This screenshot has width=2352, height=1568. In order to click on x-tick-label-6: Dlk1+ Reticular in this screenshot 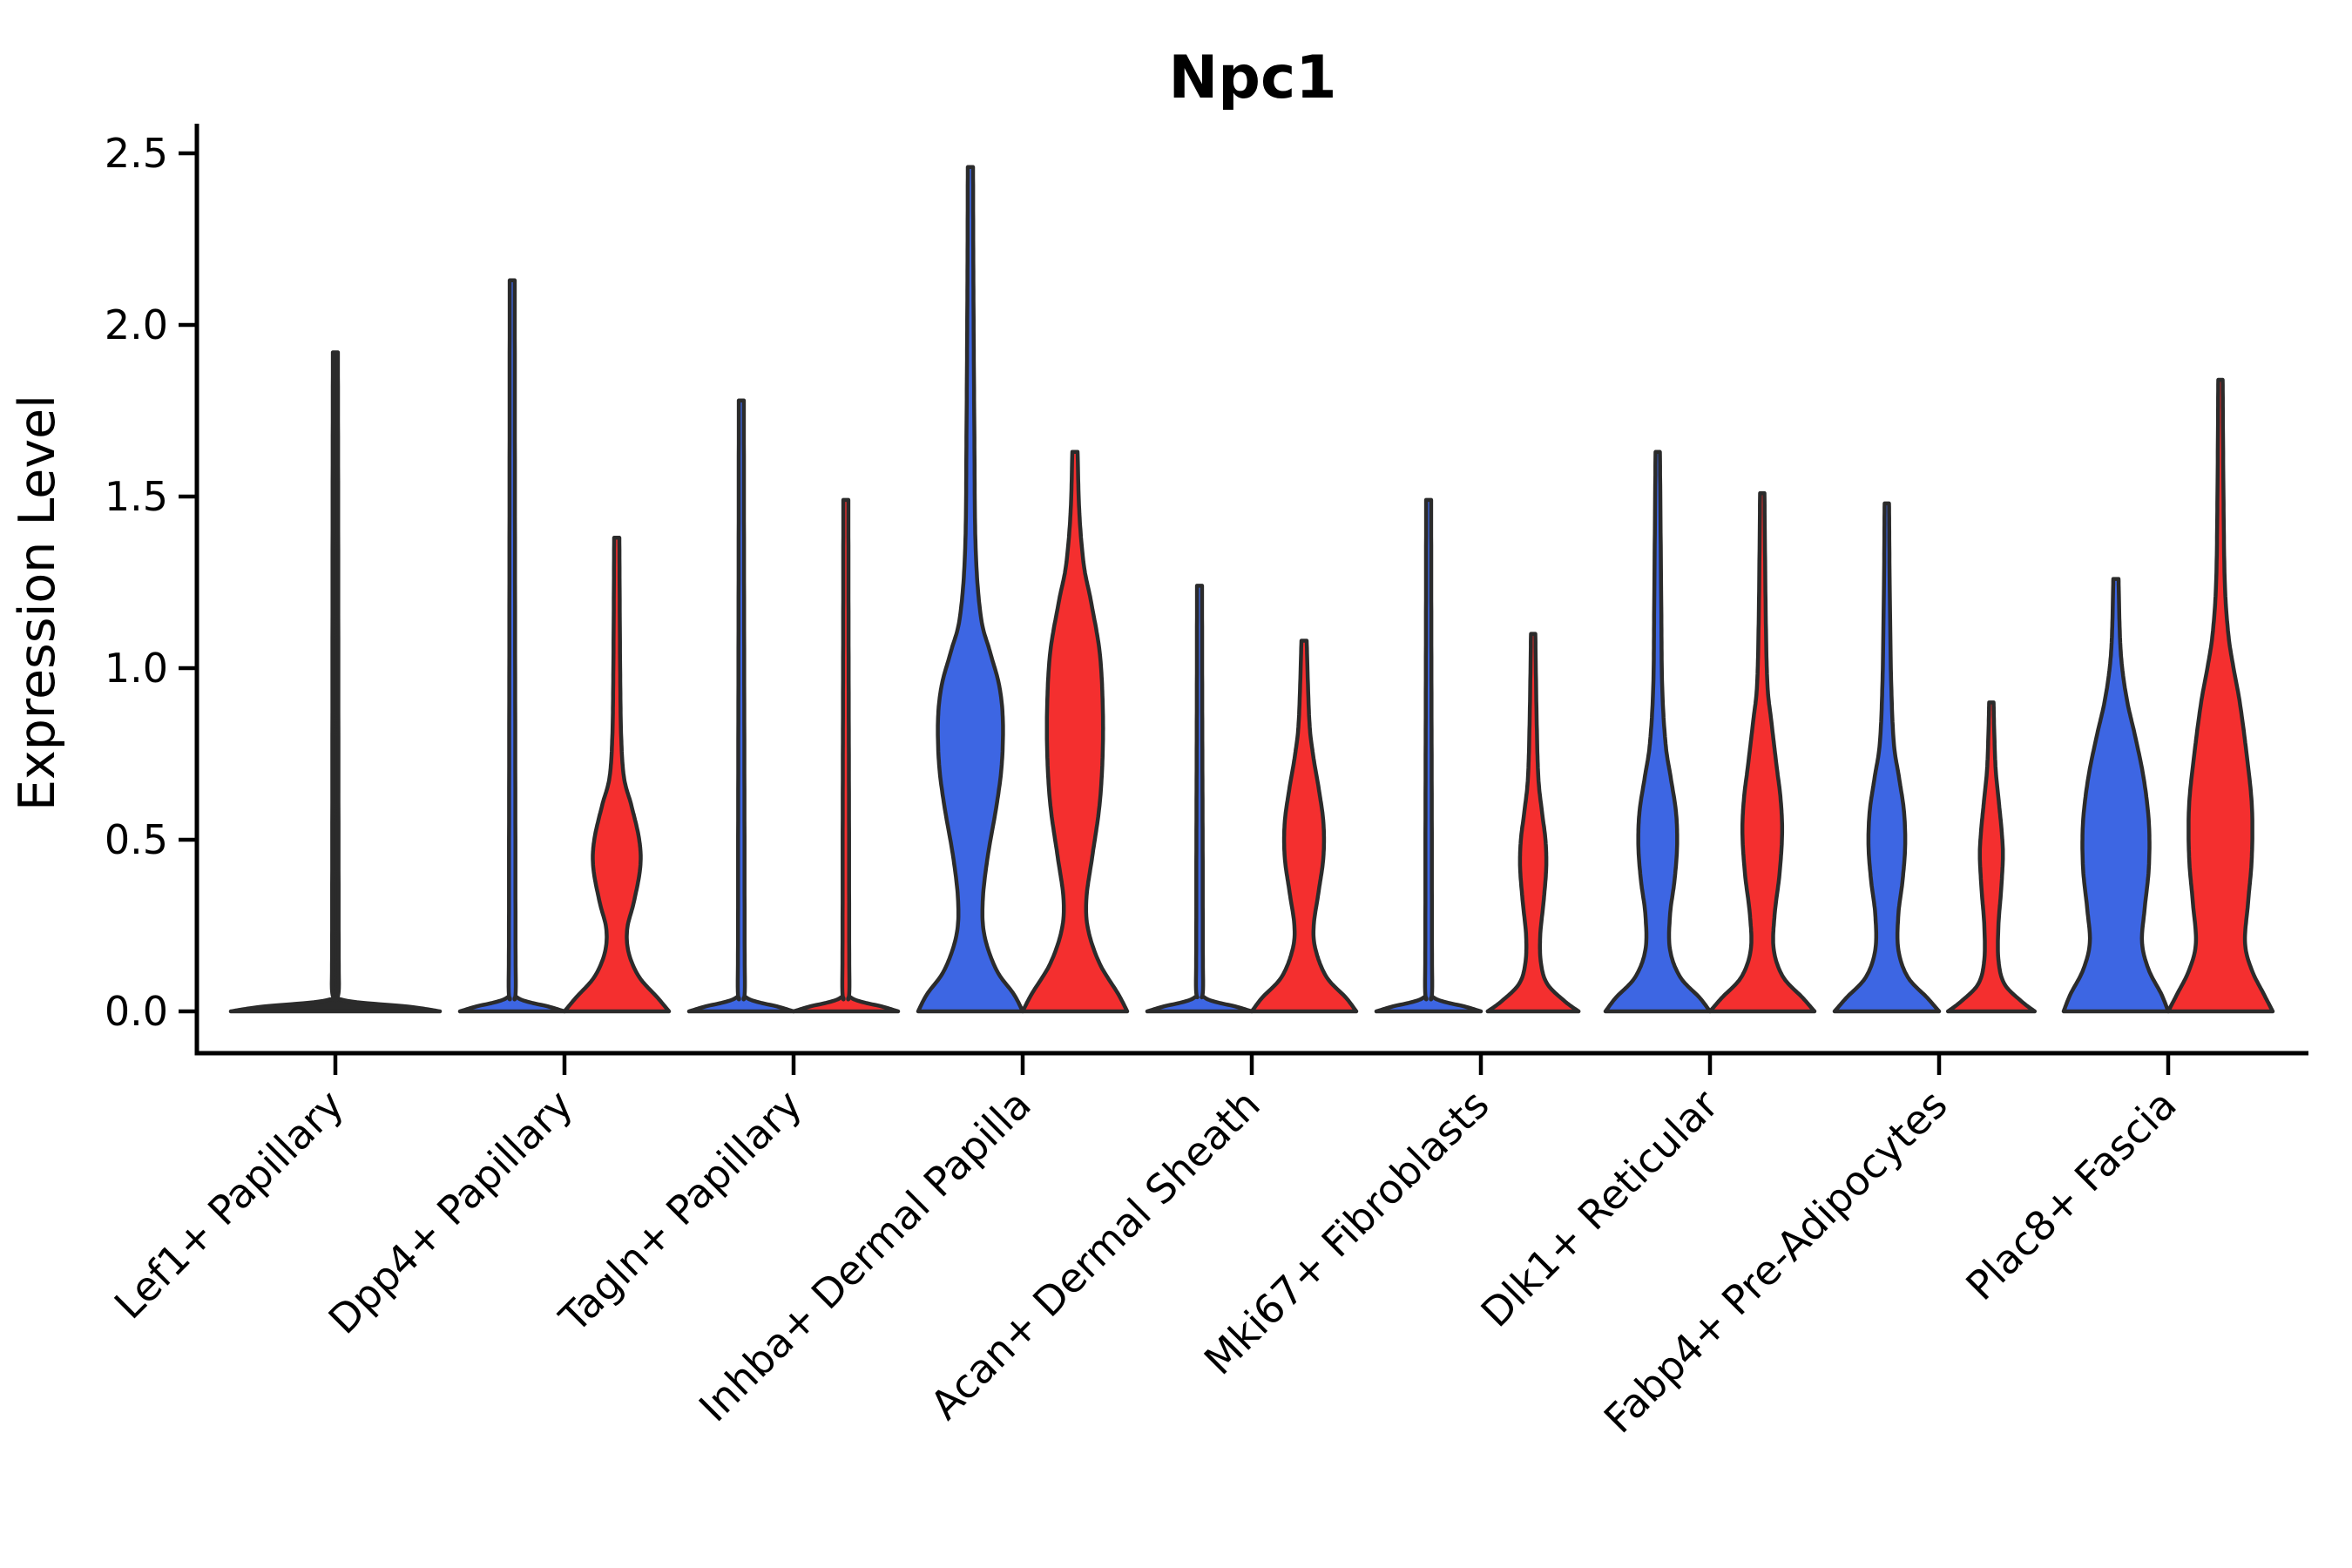, I will do `click(1599, 1208)`.